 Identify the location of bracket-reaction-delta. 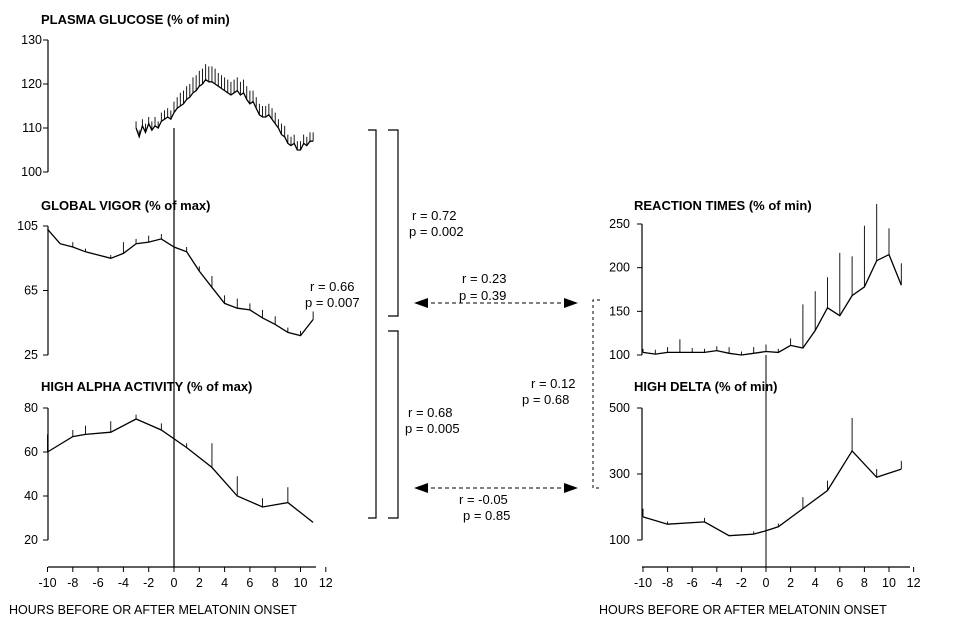
(596, 394).